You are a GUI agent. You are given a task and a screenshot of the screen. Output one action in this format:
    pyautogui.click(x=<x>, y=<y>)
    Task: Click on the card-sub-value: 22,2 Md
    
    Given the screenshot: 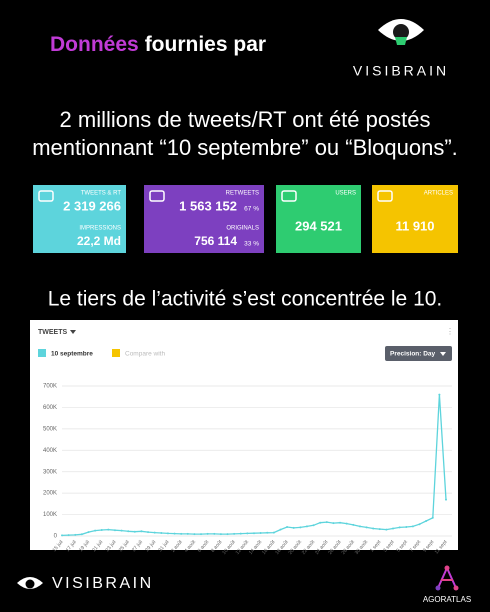 What is the action you would take?
    pyautogui.click(x=99, y=241)
    